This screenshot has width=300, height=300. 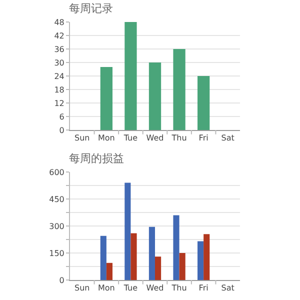 What do you see at coordinates (59, 103) in the screenshot?
I see `y-tick-label: 12` at bounding box center [59, 103].